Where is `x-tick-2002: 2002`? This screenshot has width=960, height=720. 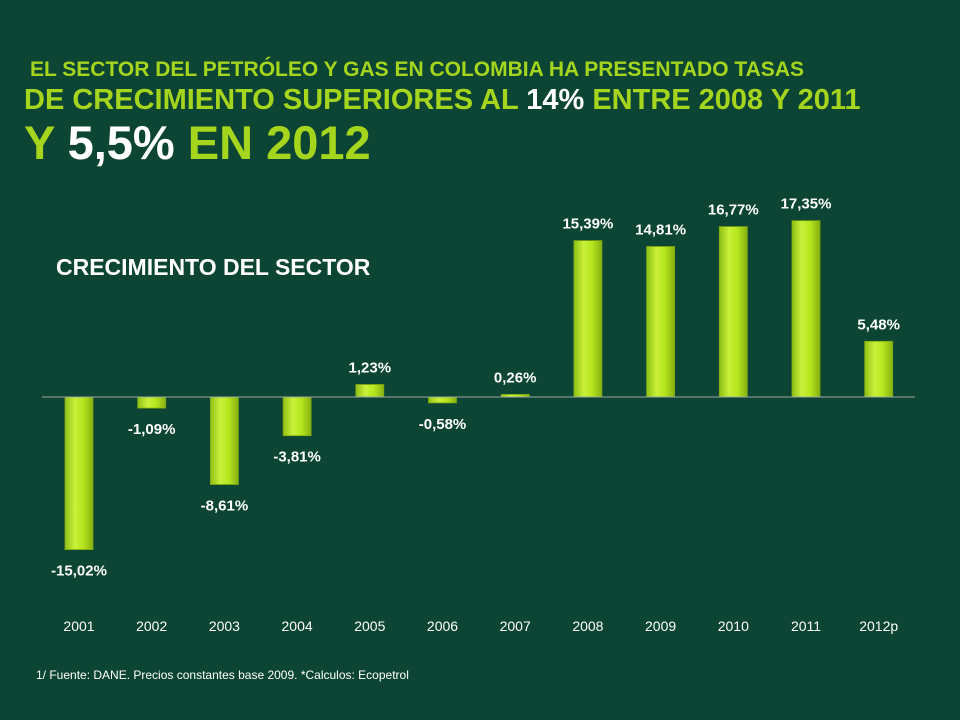 x-tick-2002: 2002 is located at coordinates (151, 626).